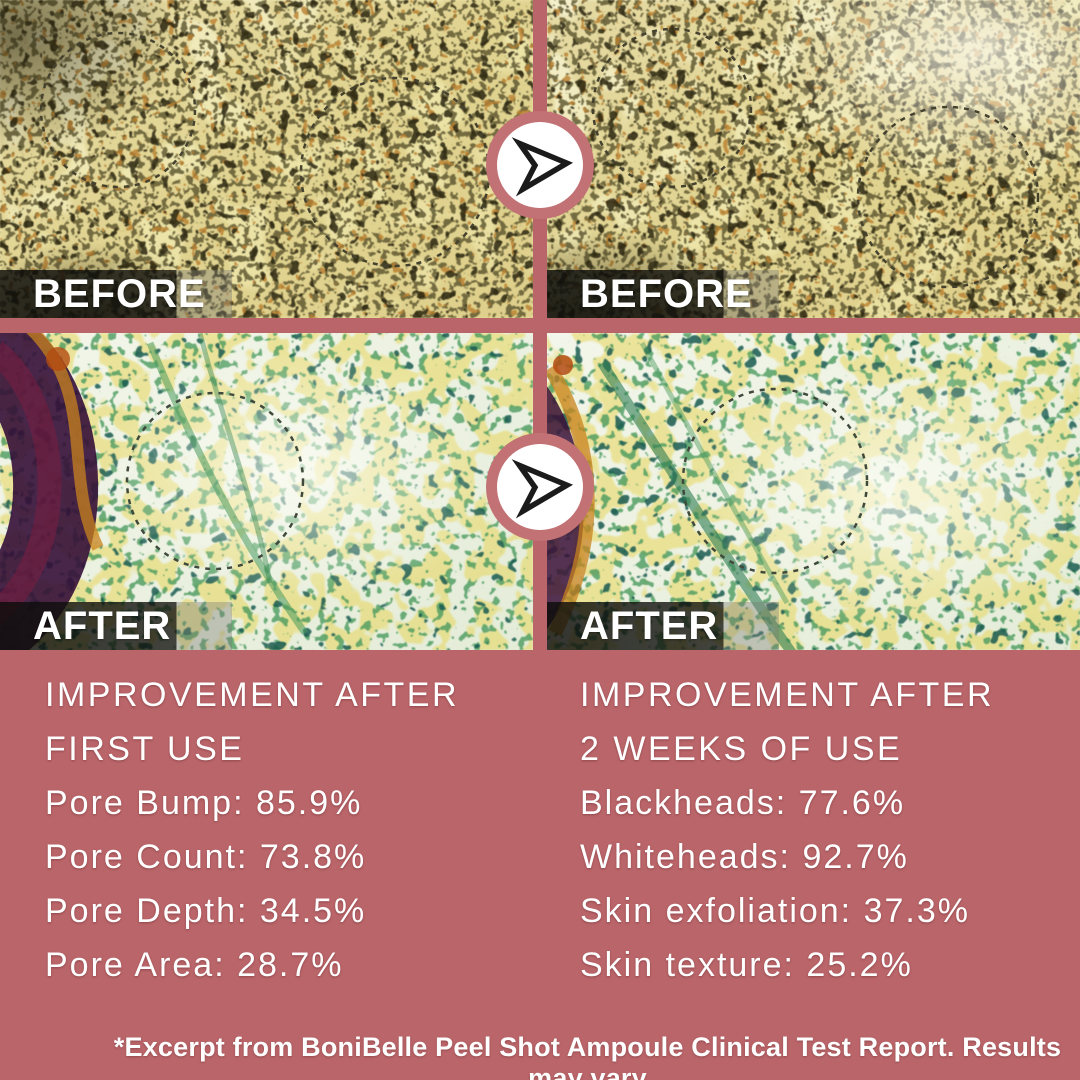 The width and height of the screenshot is (1080, 1080). I want to click on stat-blackheads: Blackheads: 77.6%, so click(743, 803).